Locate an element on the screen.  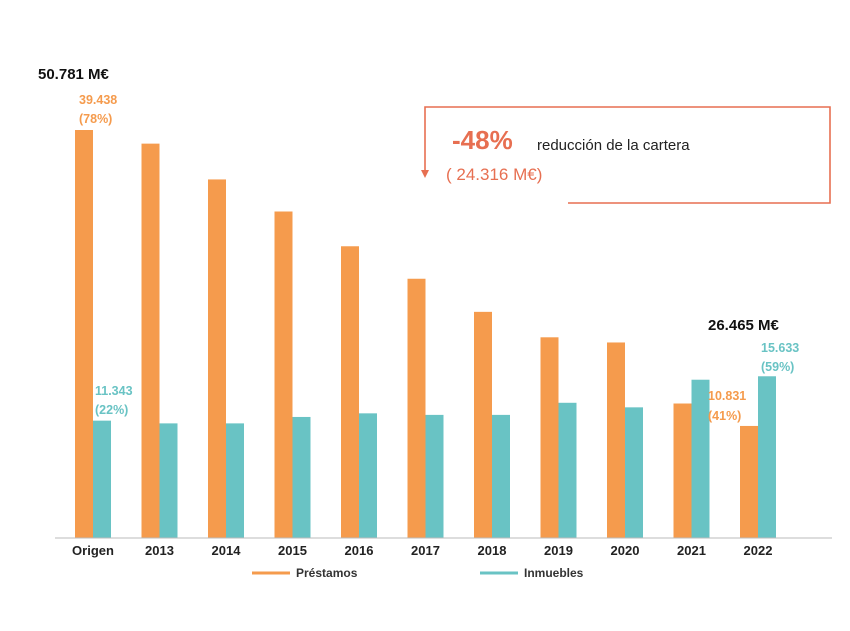
x-tick-label-2016: 2016 is located at coordinates (359, 550).